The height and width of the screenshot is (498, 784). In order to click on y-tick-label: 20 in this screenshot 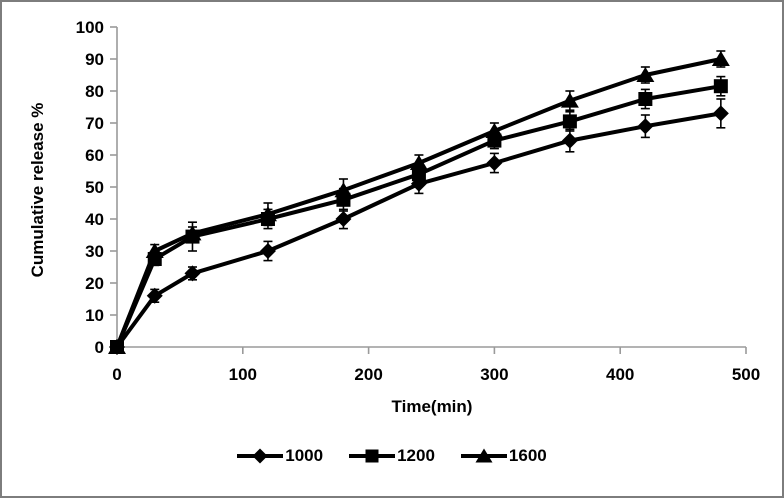, I will do `click(94, 283)`.